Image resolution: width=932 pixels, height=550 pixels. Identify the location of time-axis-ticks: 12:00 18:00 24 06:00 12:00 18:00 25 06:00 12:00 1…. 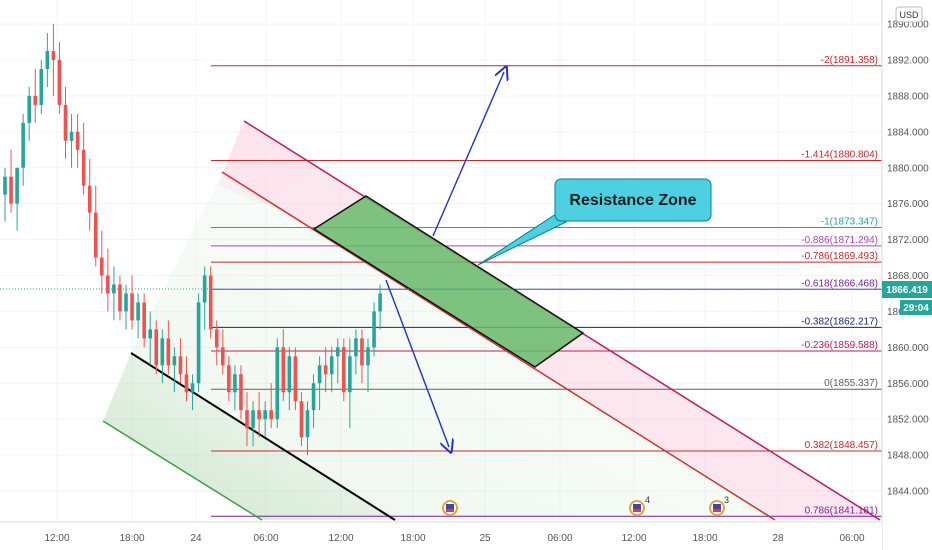
(454, 538).